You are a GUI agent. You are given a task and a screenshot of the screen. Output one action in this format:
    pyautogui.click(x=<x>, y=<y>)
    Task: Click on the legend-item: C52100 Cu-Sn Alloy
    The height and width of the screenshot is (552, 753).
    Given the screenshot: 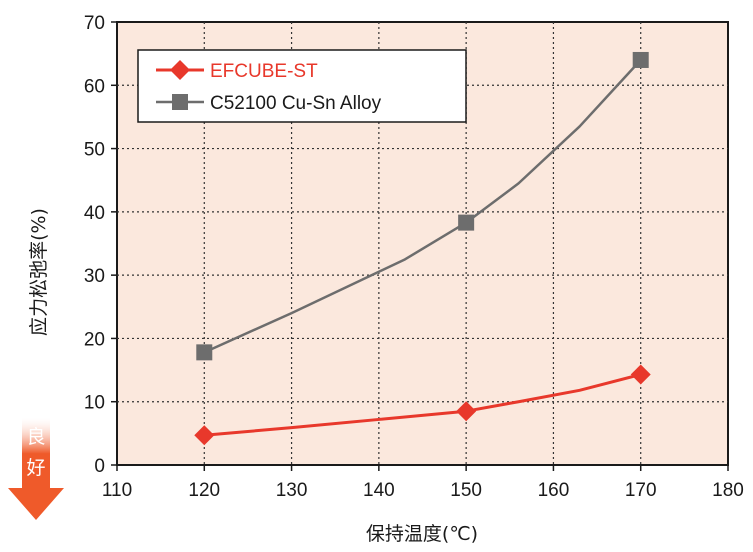 What is the action you would take?
    pyautogui.click(x=269, y=103)
    